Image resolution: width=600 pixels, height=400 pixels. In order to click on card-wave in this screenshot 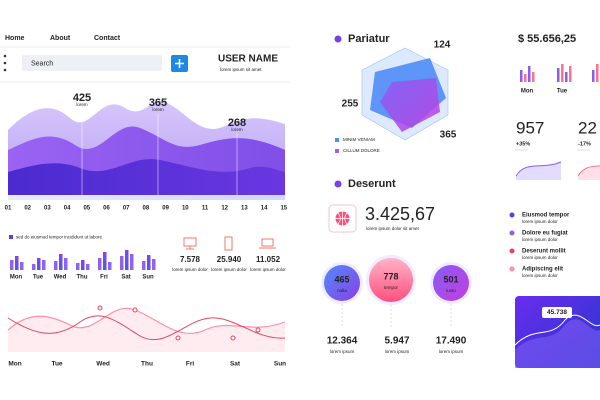, I will do `click(557, 343)`.